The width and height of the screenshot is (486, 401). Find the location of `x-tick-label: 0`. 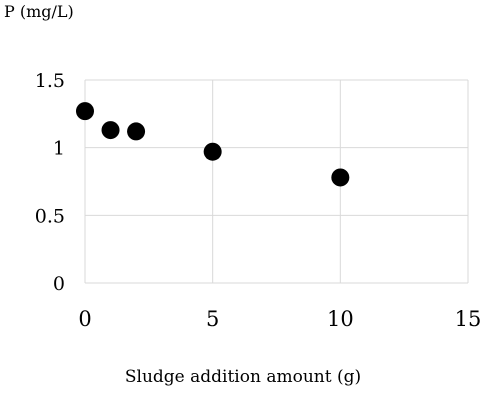

x-tick-label: 0 is located at coordinates (84, 319).